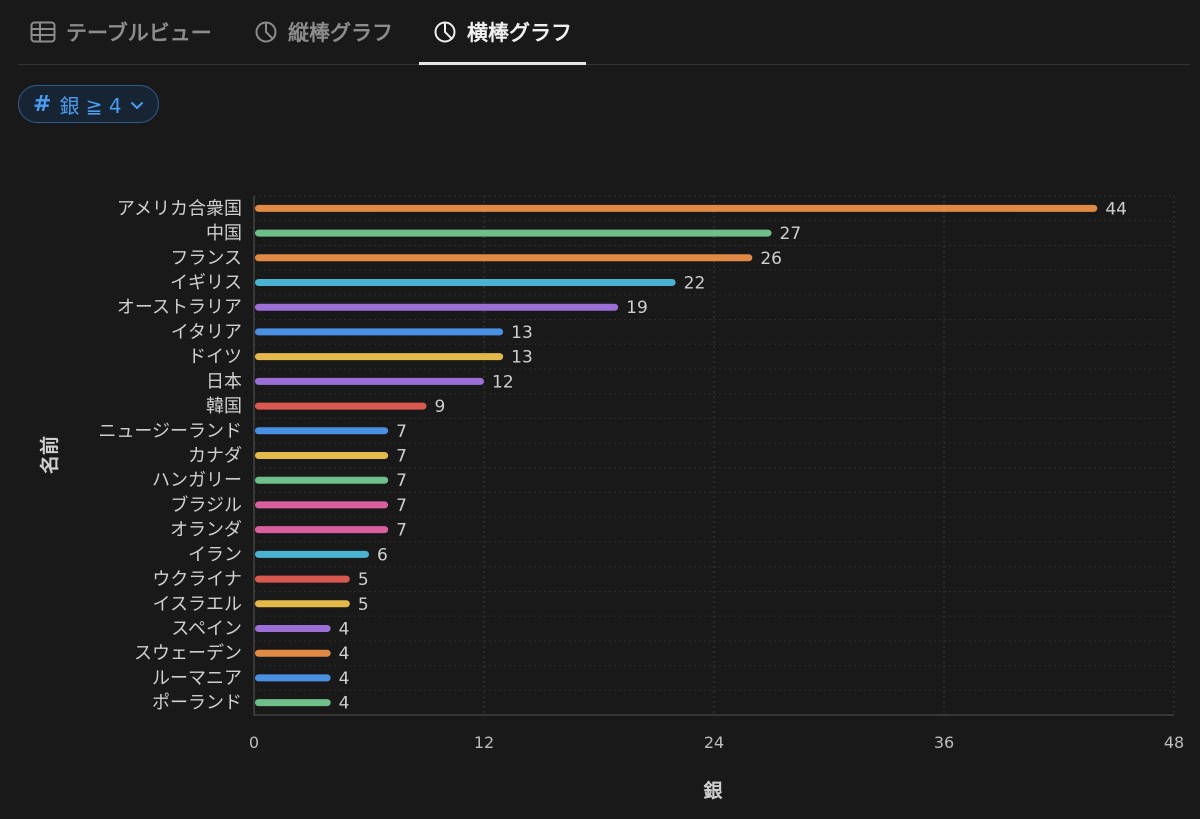  I want to click on x-tick-label: 36, so click(944, 742).